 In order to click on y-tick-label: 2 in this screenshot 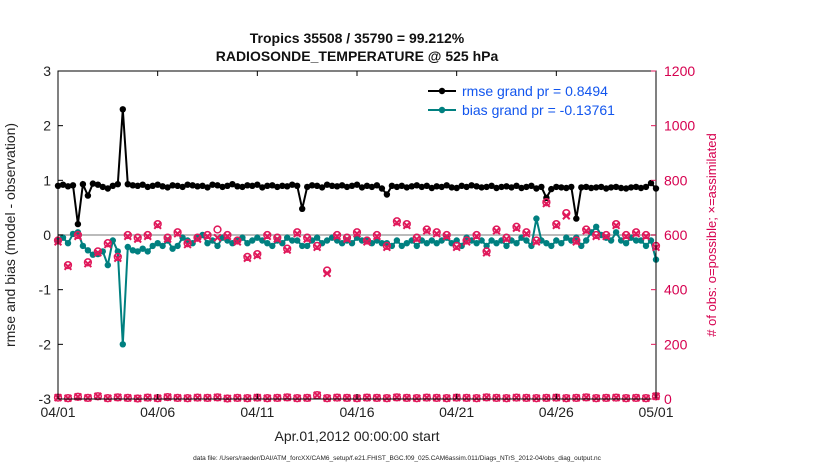, I will do `click(47, 126)`.